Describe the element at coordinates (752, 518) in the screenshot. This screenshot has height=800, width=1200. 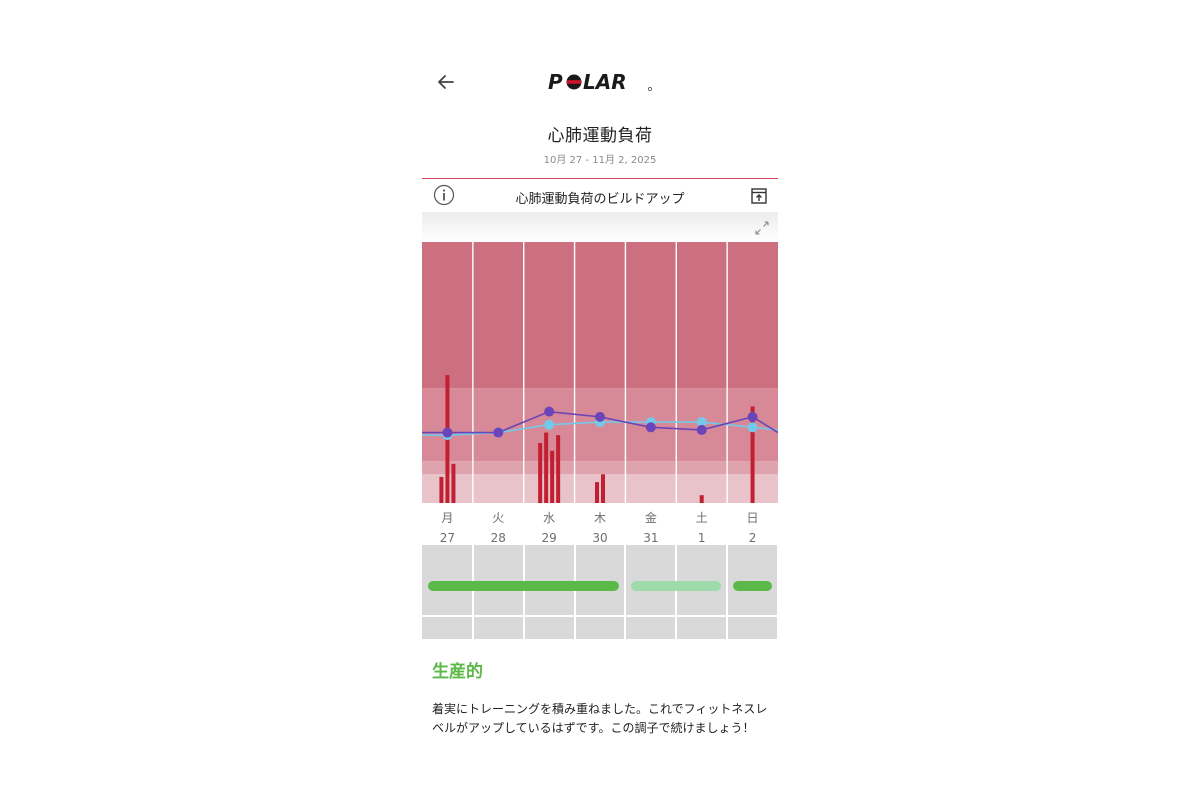
I see `weekday-label: 日` at that location.